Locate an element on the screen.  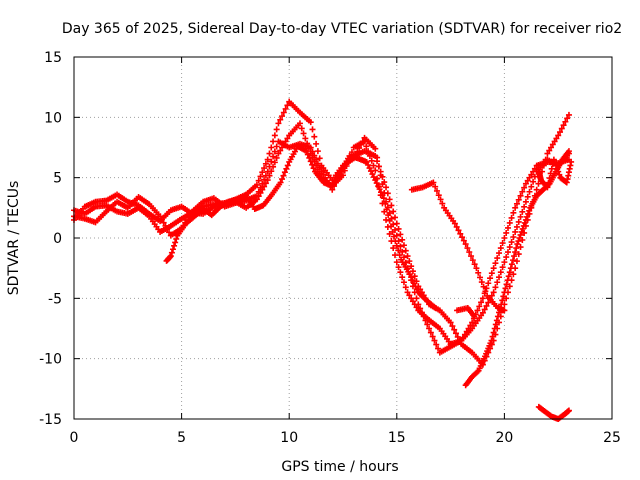
x-tick-label: 10 is located at coordinates (289, 438).